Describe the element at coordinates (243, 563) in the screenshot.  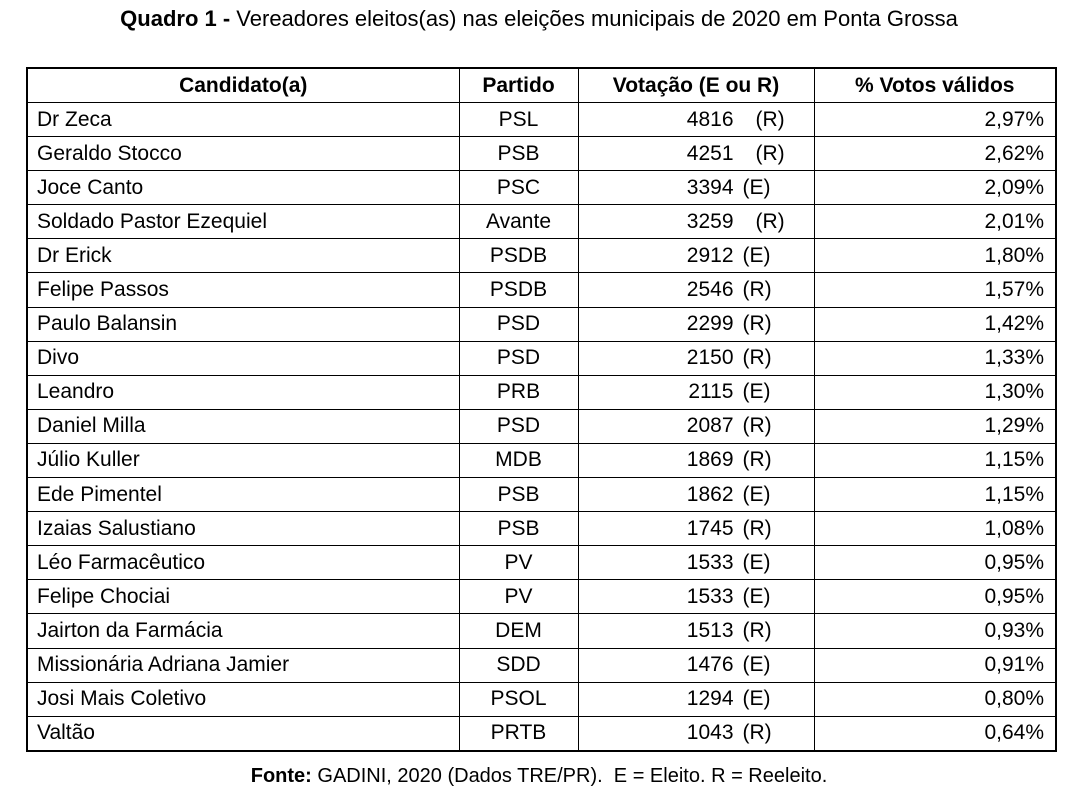
I see `candidate-name: Léo Farmacêutico` at that location.